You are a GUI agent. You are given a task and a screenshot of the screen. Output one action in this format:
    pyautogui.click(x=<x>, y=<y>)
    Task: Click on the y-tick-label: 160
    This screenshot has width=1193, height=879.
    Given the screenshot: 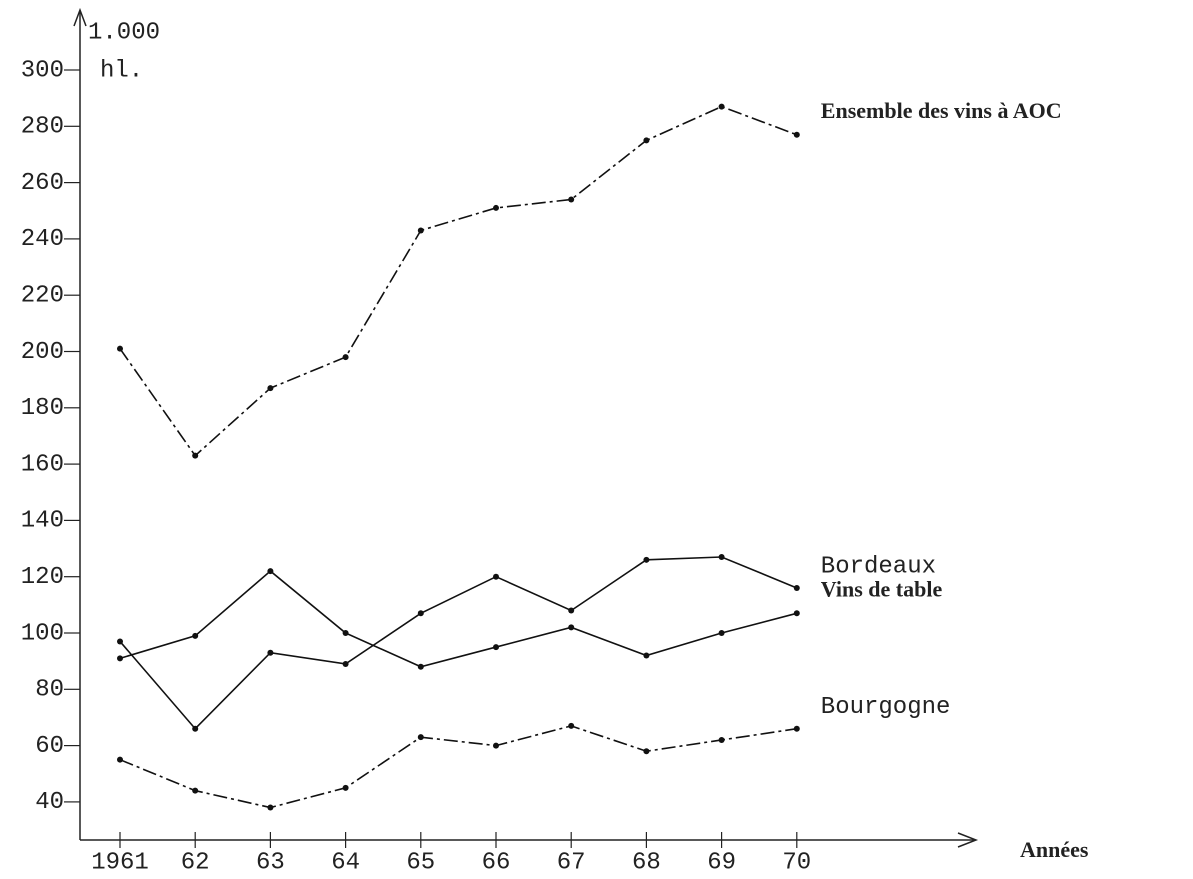 What is the action you would take?
    pyautogui.click(x=42, y=464)
    